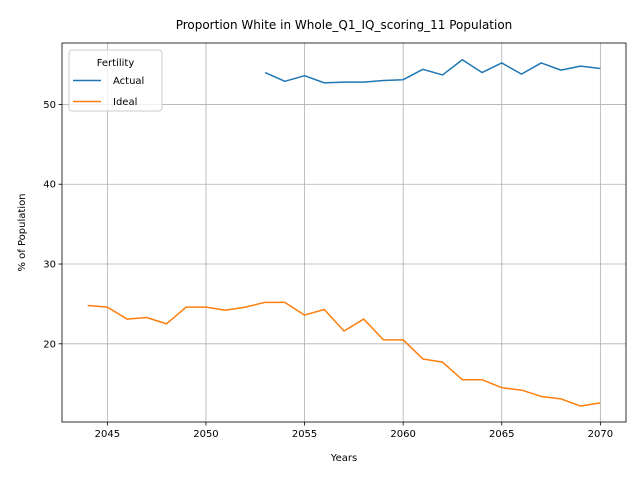 This screenshot has height=480, width=640. Describe the element at coordinates (600, 434) in the screenshot. I see `x-tick-label: 2070` at that location.